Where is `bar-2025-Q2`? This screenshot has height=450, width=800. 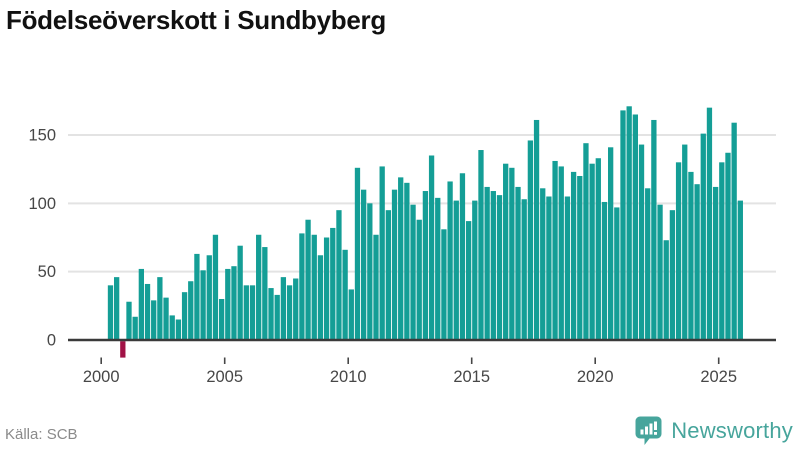 bar-2025-Q2 is located at coordinates (728, 246).